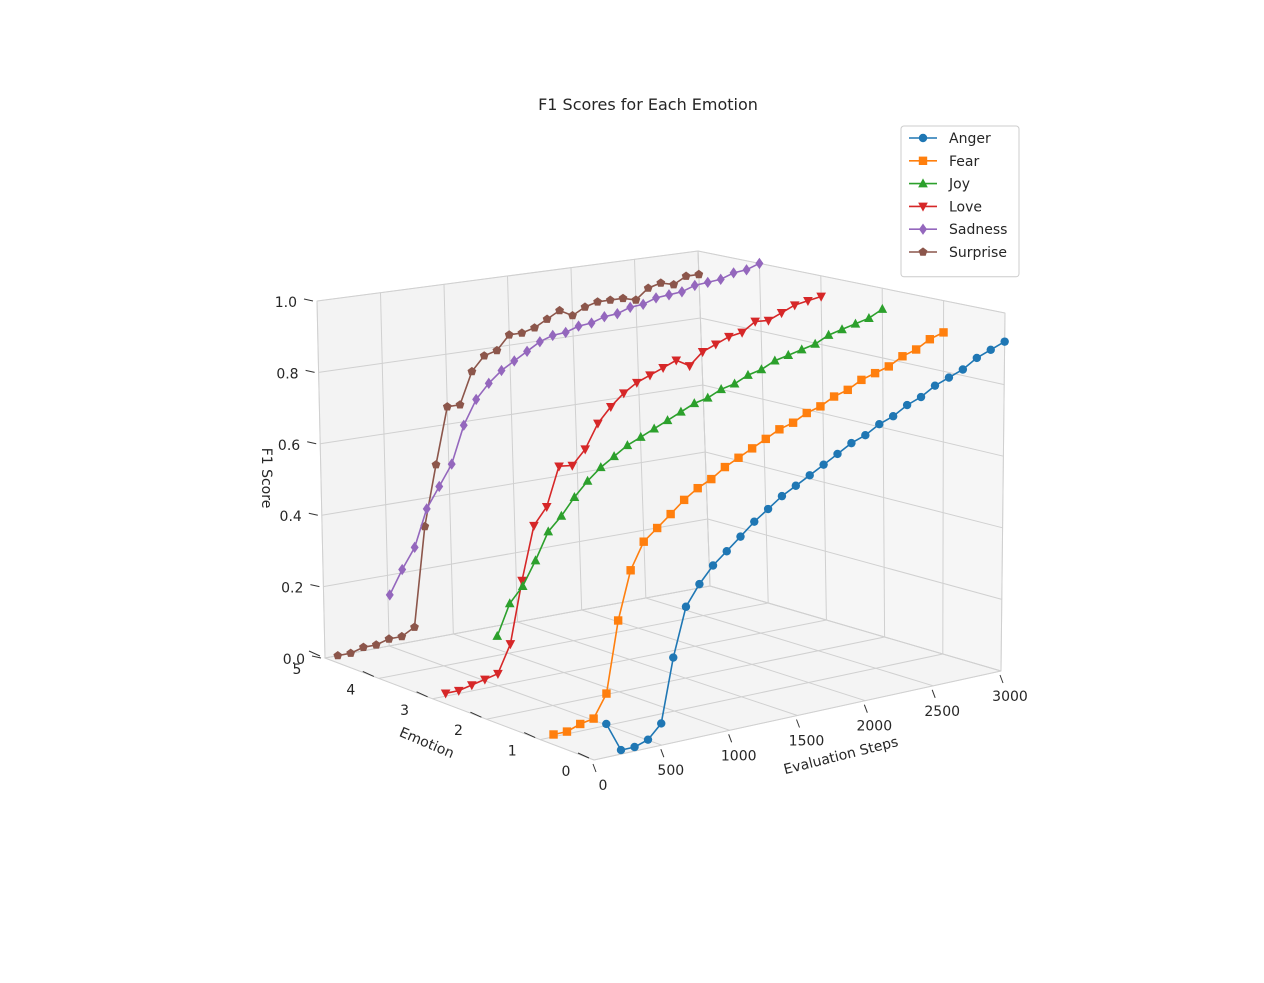 This screenshot has height=983, width=1264. What do you see at coordinates (807, 742) in the screenshot?
I see `x-tick-label: 1500` at bounding box center [807, 742].